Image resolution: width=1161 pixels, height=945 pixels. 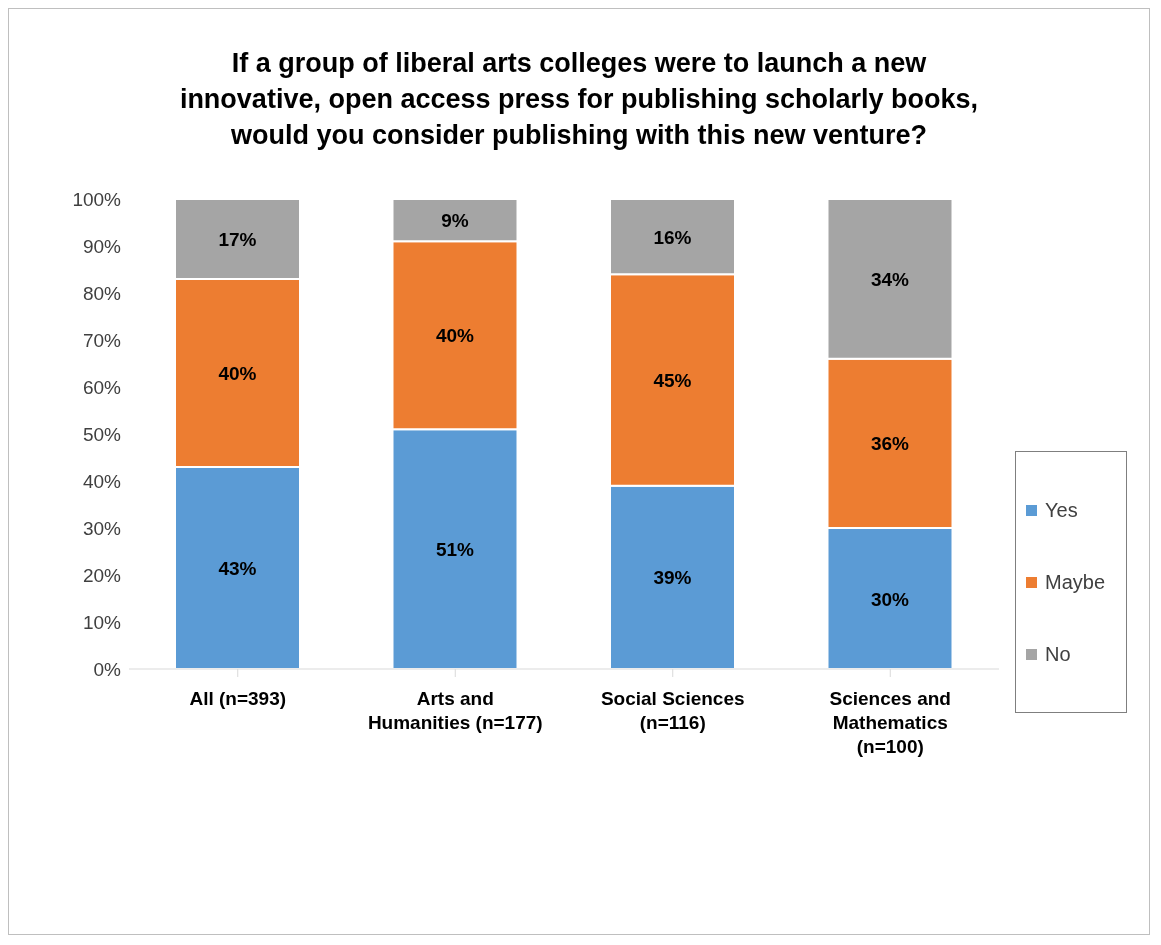 I want to click on y-tick-label: 20%, so click(x=102, y=575).